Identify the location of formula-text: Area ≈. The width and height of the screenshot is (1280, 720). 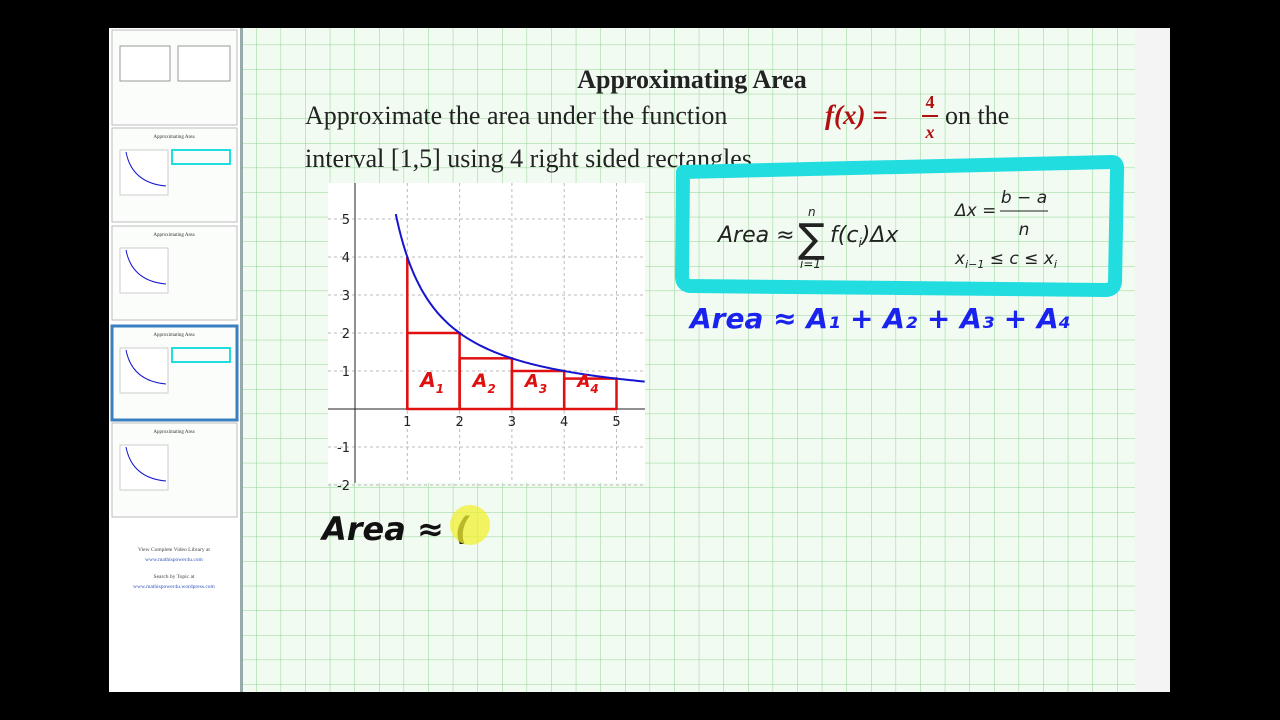
(755, 235).